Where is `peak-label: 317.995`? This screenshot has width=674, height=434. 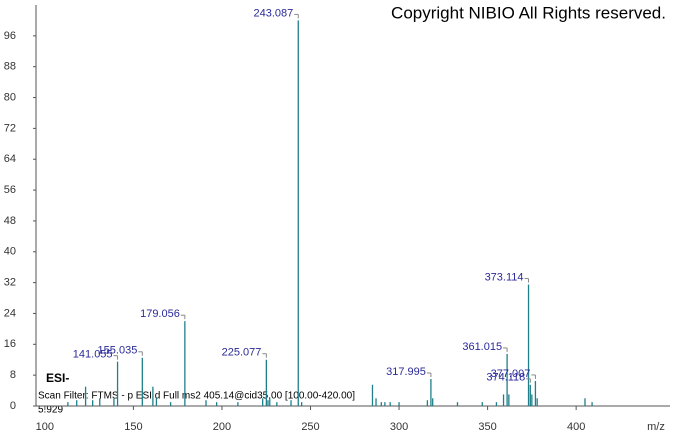 peak-label: 317.995 is located at coordinates (406, 372).